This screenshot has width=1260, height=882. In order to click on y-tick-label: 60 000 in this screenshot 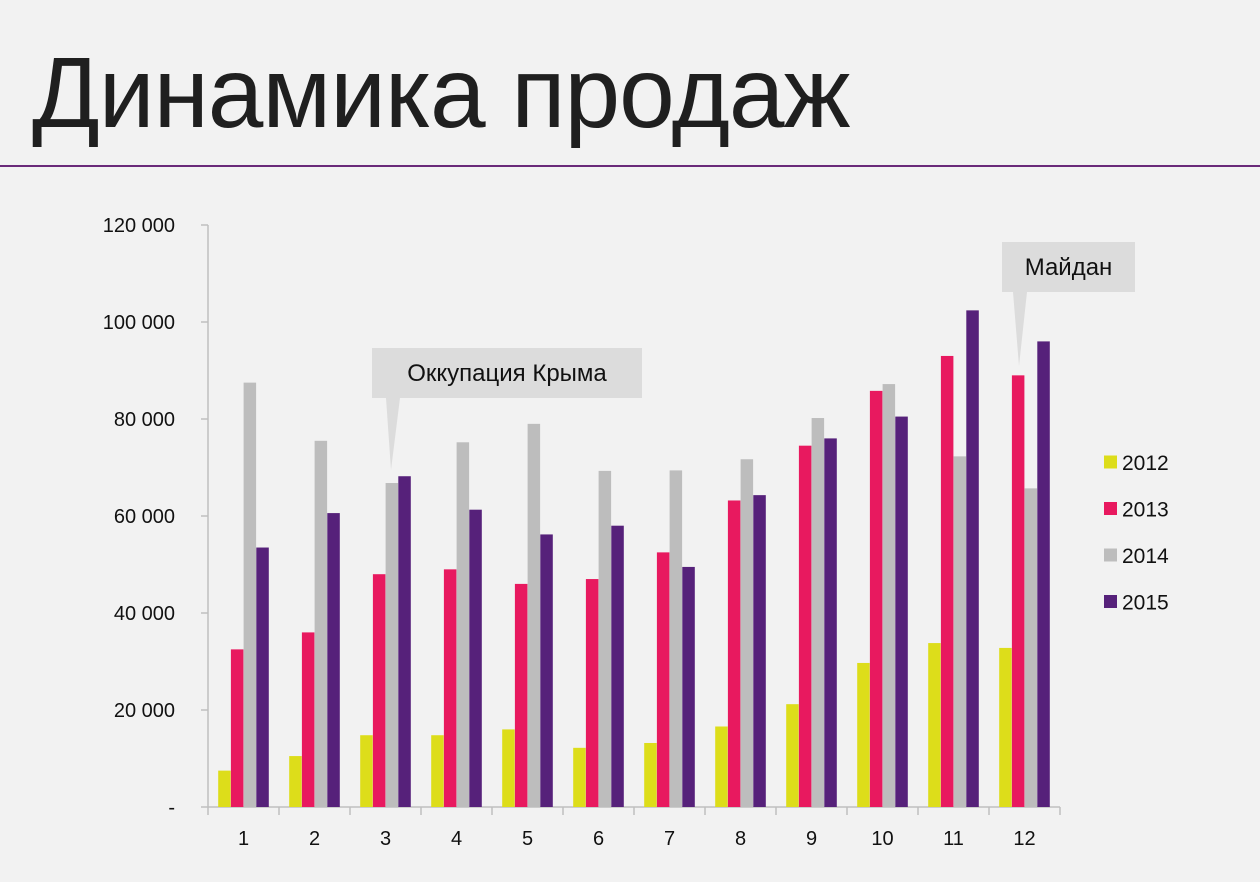, I will do `click(144, 517)`.